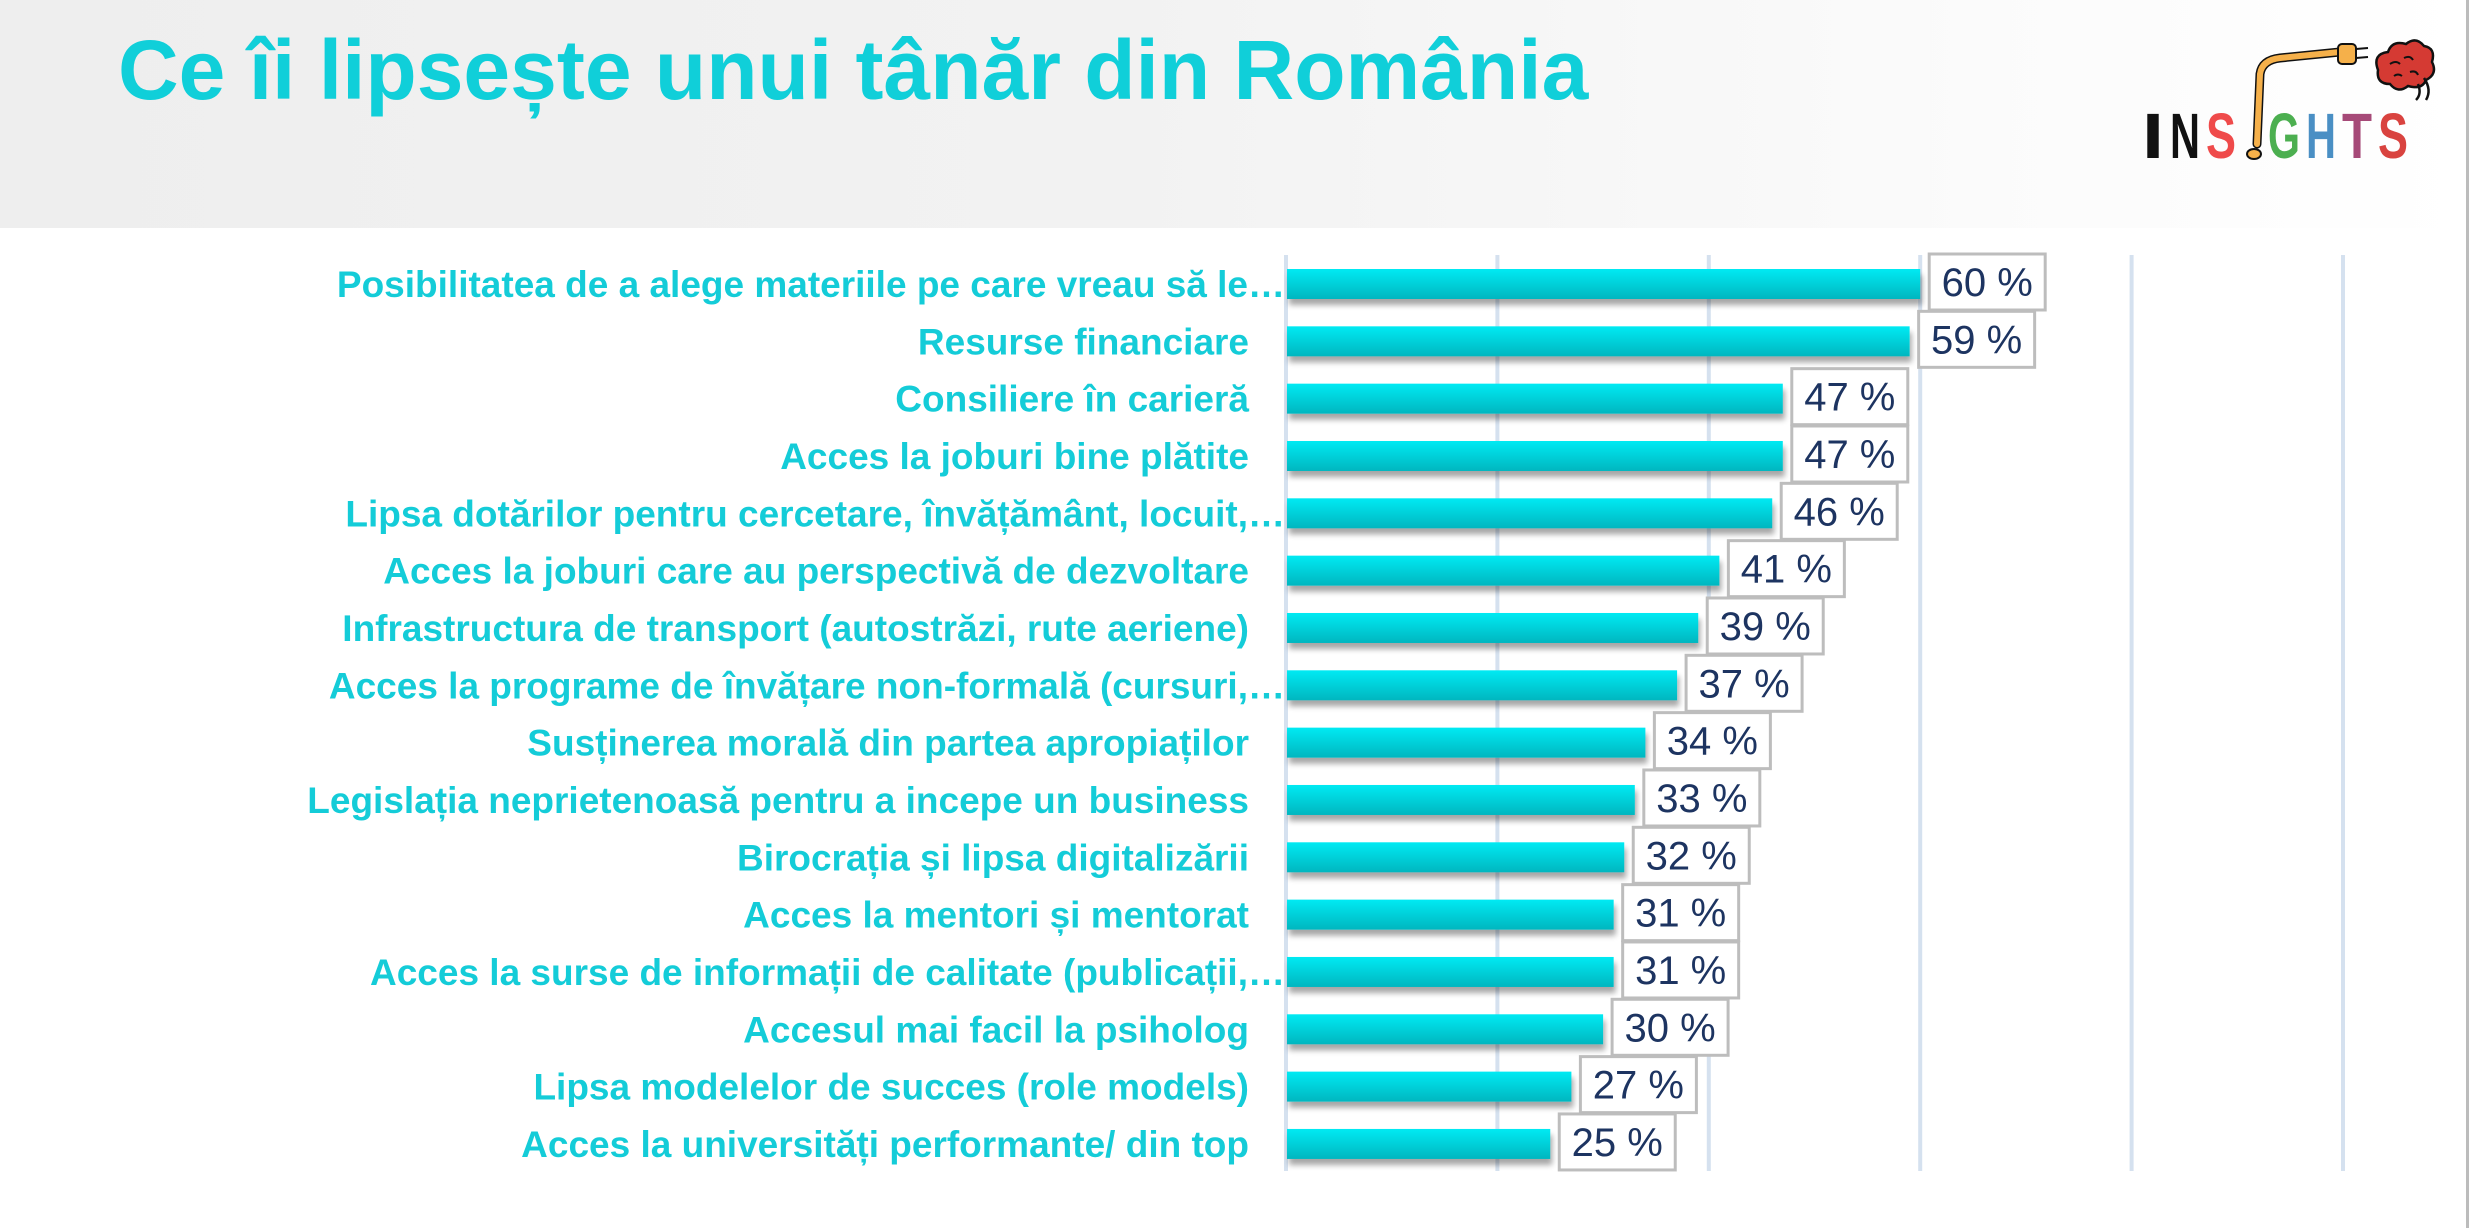 The height and width of the screenshot is (1228, 2471). Describe the element at coordinates (891, 1087) in the screenshot. I see `category-label: Lipsa modelelor de succes (role models)` at that location.